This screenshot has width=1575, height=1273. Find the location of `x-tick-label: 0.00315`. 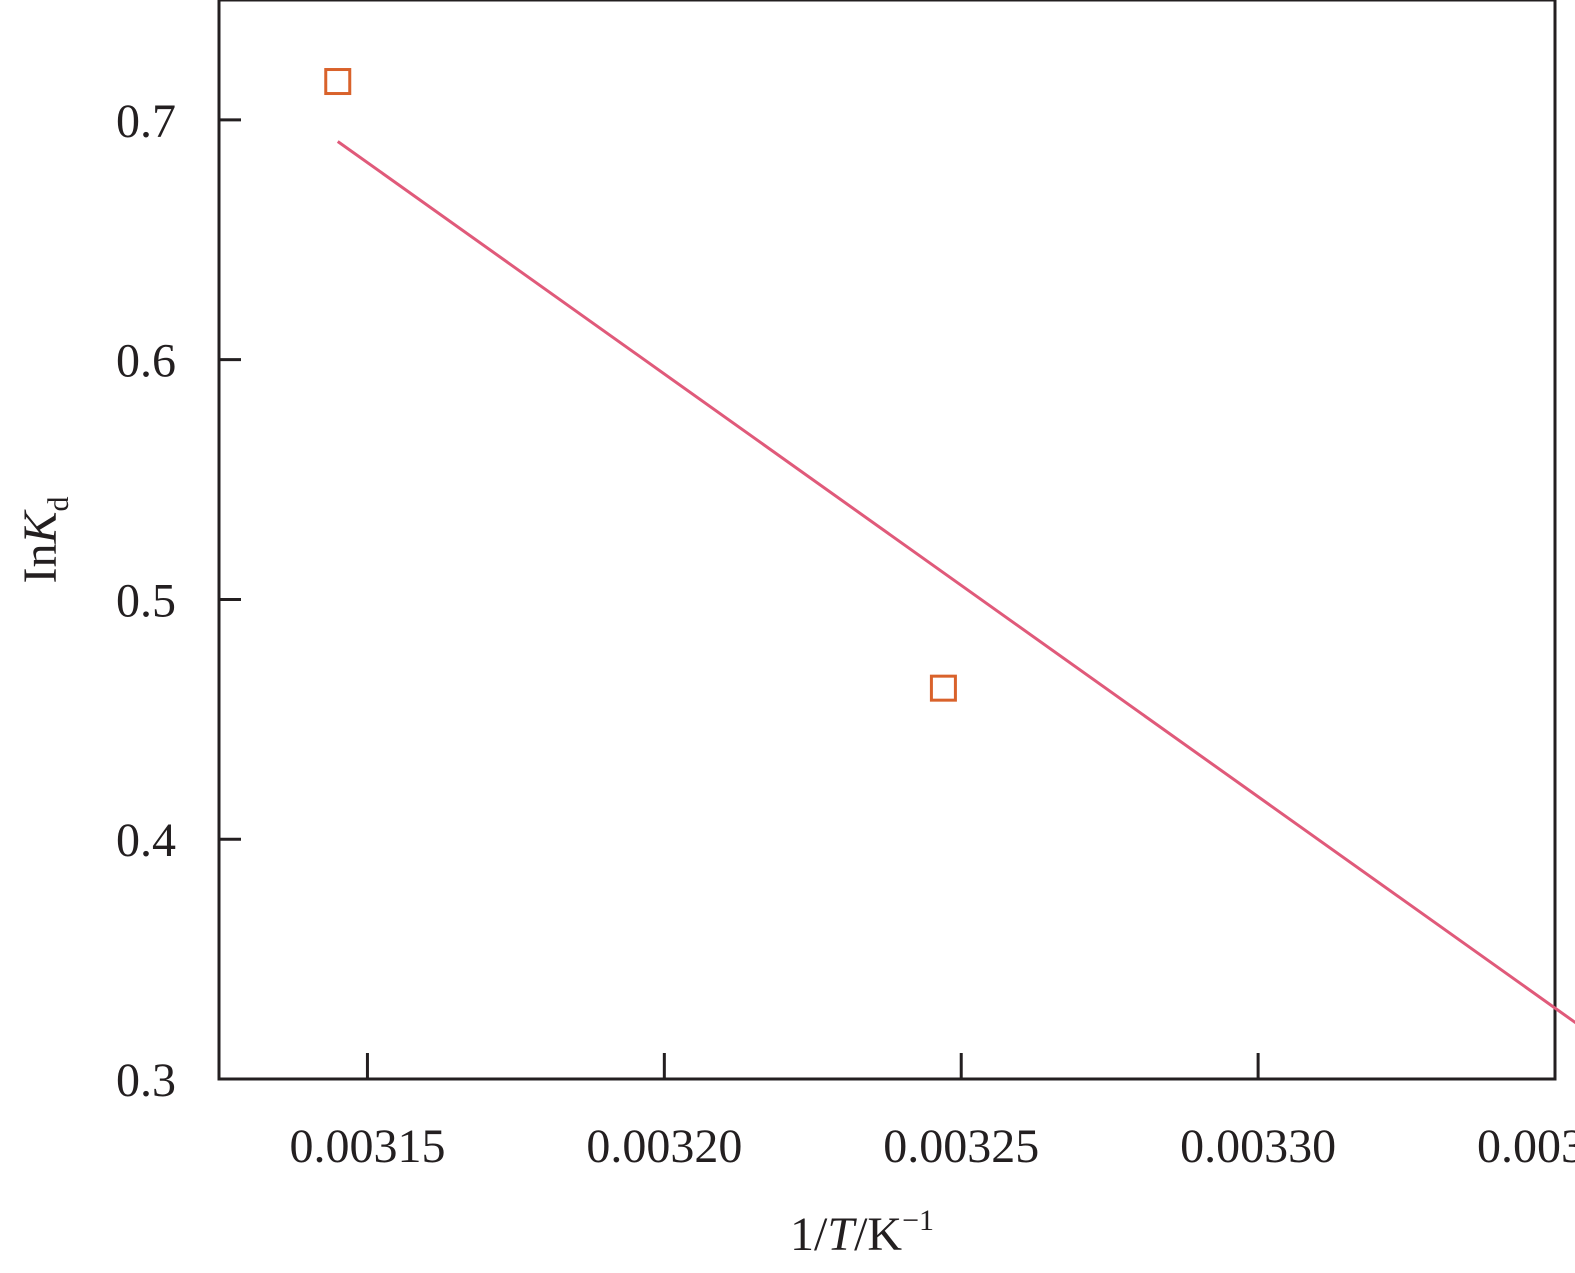

x-tick-label: 0.00315 is located at coordinates (367, 1146).